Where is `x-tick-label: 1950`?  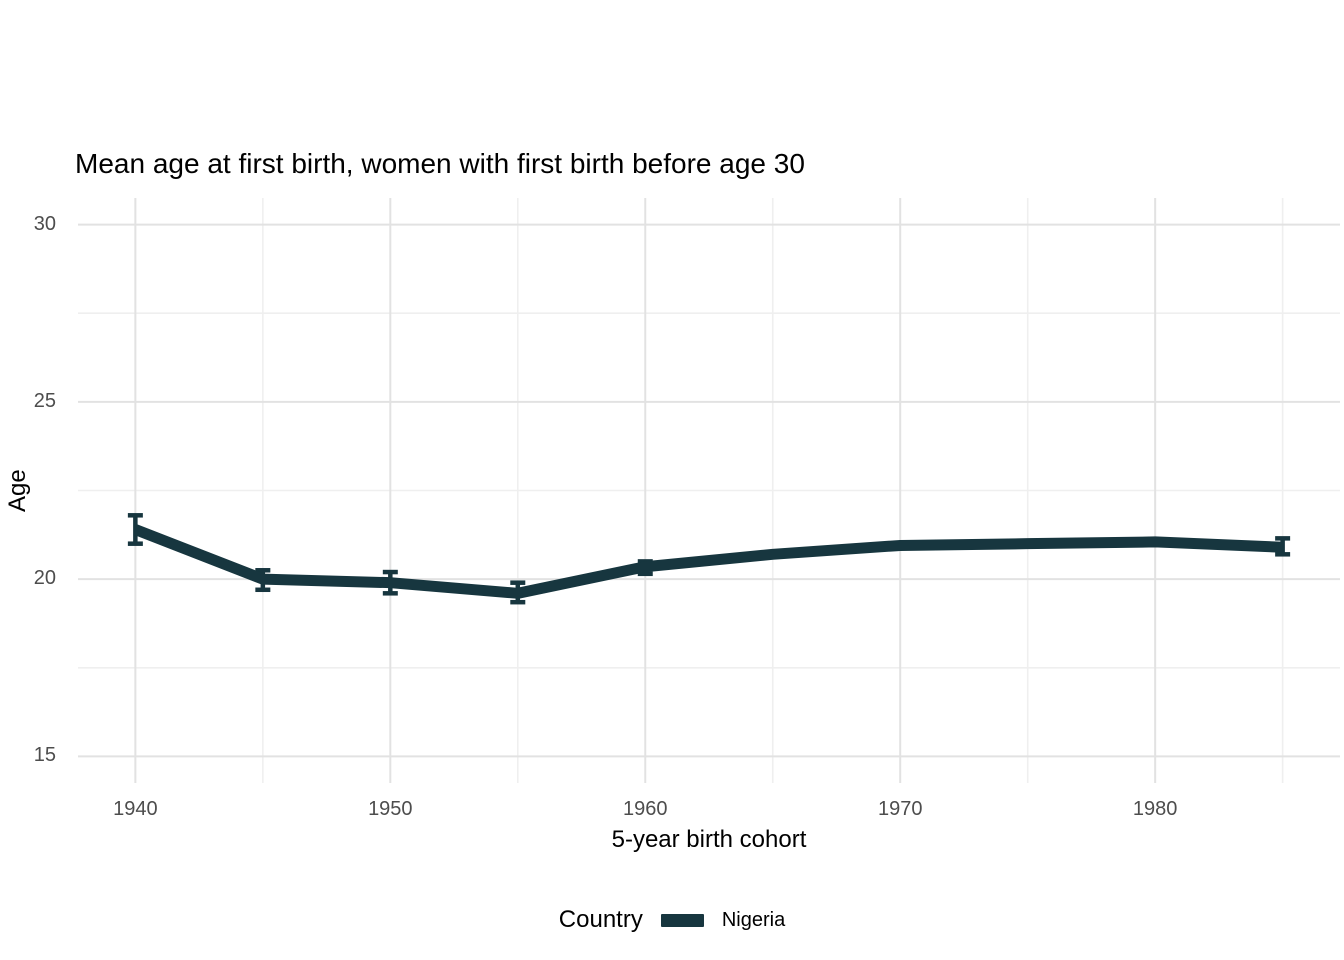 x-tick-label: 1950 is located at coordinates (390, 809).